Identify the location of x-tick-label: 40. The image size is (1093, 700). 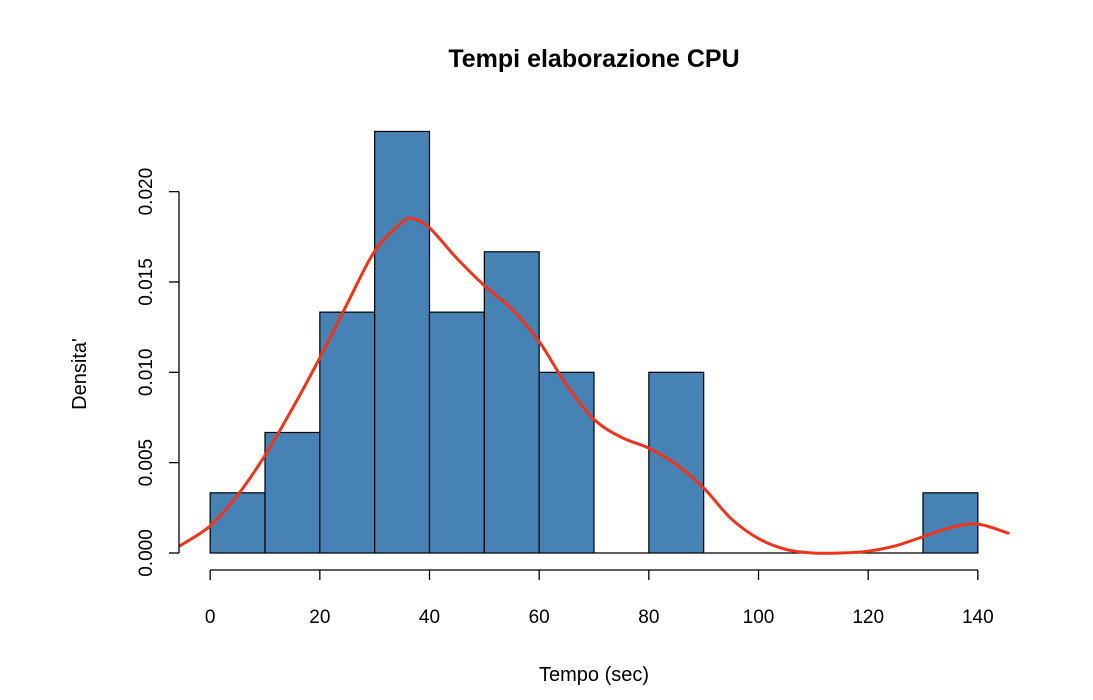
(429, 617).